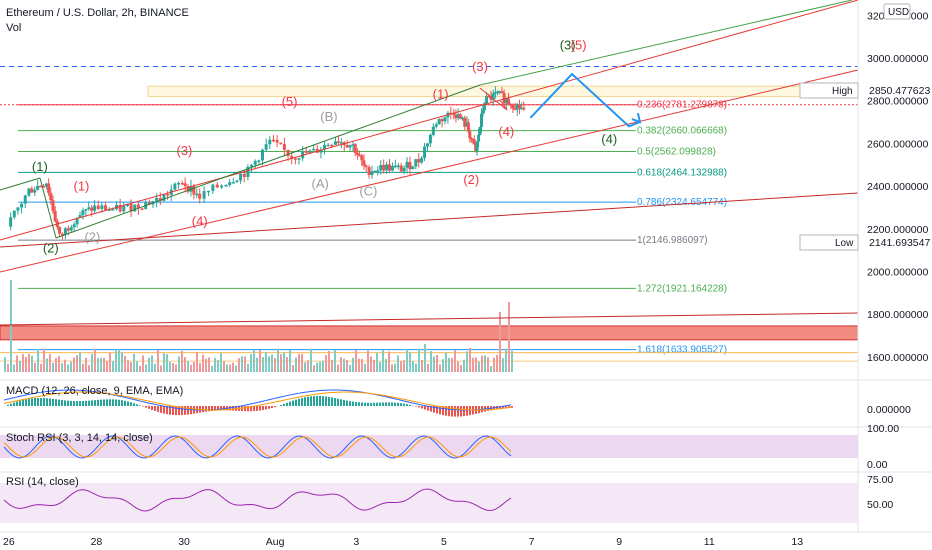 This screenshot has height=550, width=932. What do you see at coordinates (441, 94) in the screenshot?
I see `wave-label: (1)` at bounding box center [441, 94].